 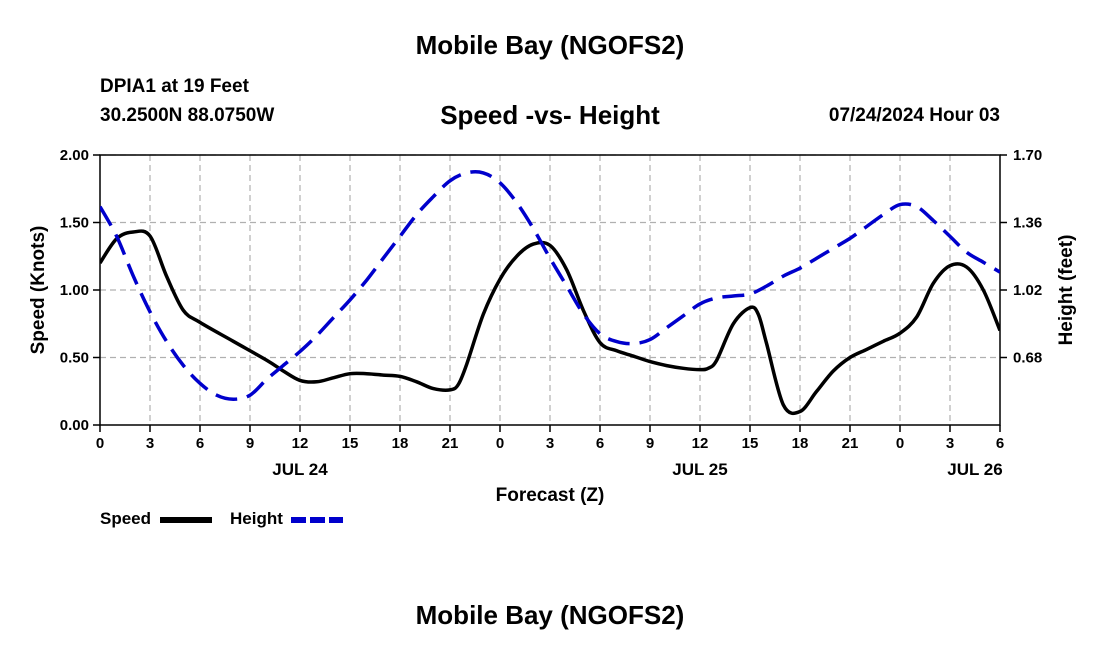 I want to click on y2-tick-label: 1.02, so click(x=1027, y=290).